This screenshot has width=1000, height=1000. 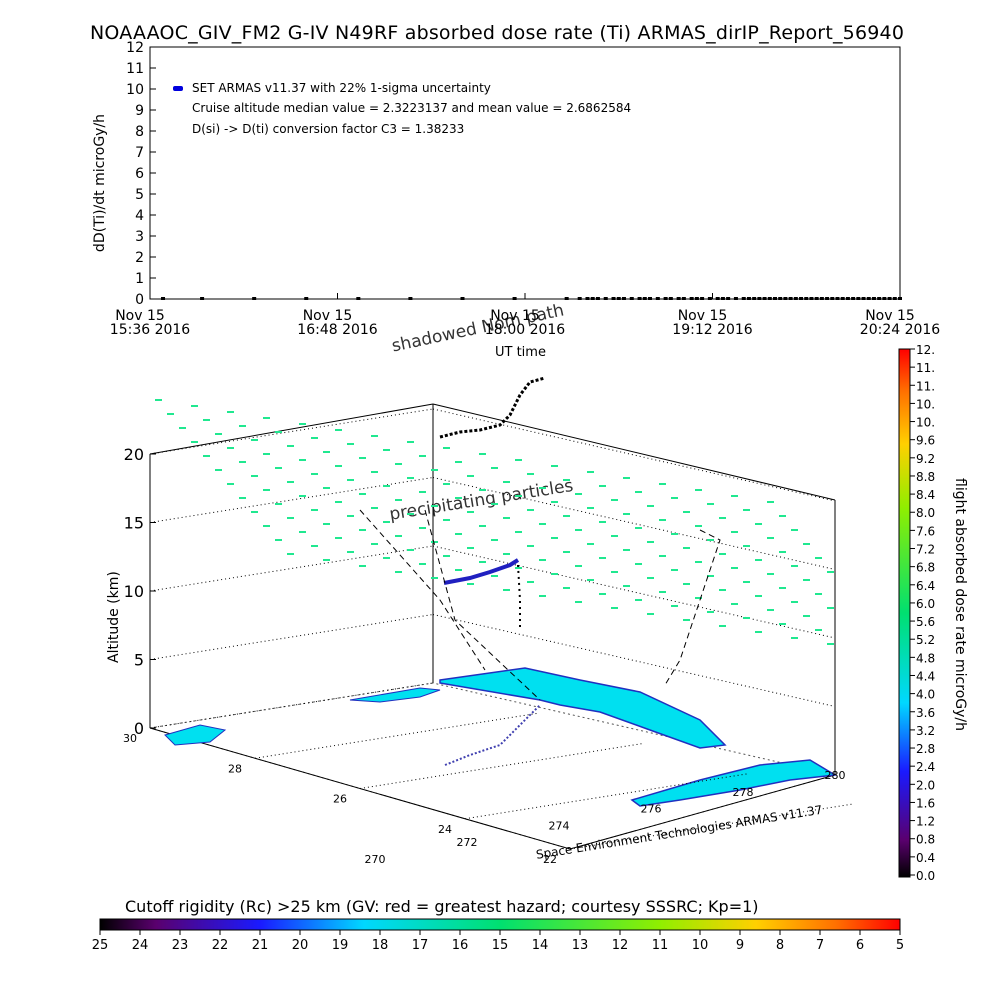 I want to click on bottom-colorbar-tick-label: 8, so click(x=780, y=945).